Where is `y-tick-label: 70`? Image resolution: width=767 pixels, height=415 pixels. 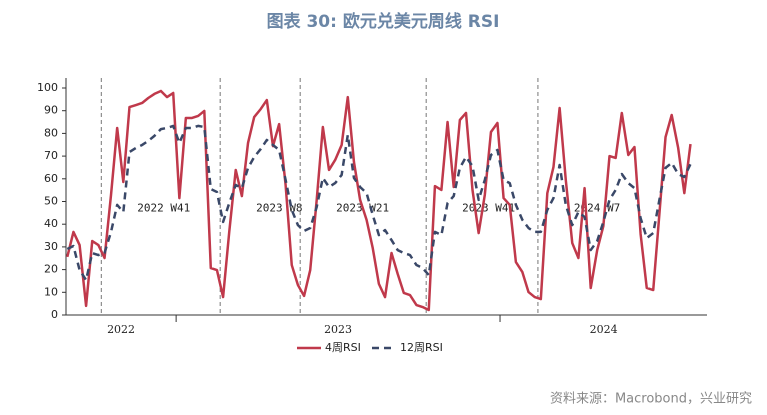 y-tick-label: 70 is located at coordinates (51, 155).